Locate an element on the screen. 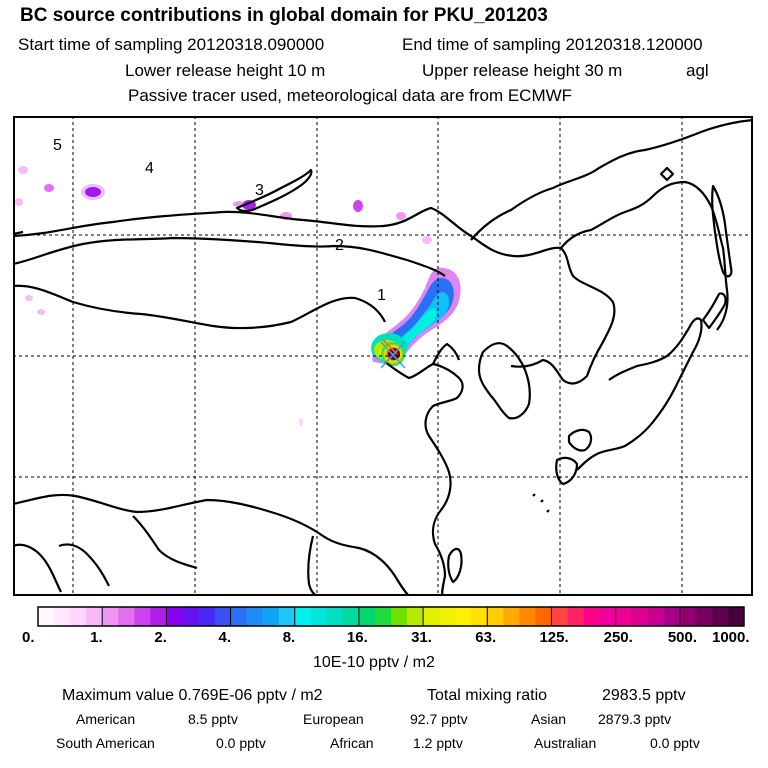 Image resolution: width=768 pixels, height=768 pixels. region-name-australian: Australian is located at coordinates (565, 743).